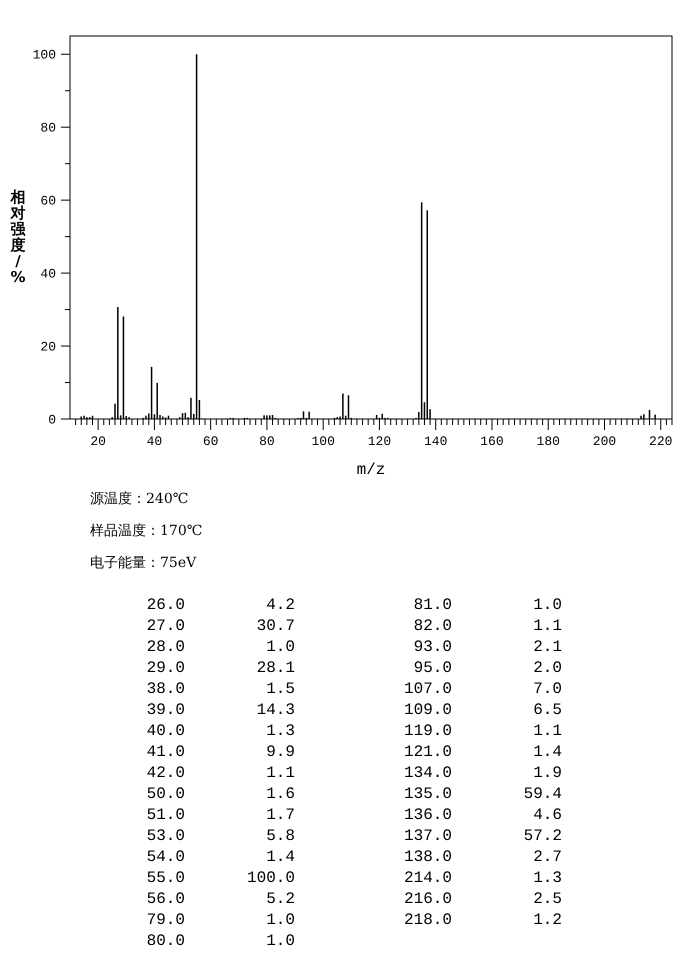  What do you see at coordinates (275, 626) in the screenshot?
I see `text: 30.7` at bounding box center [275, 626].